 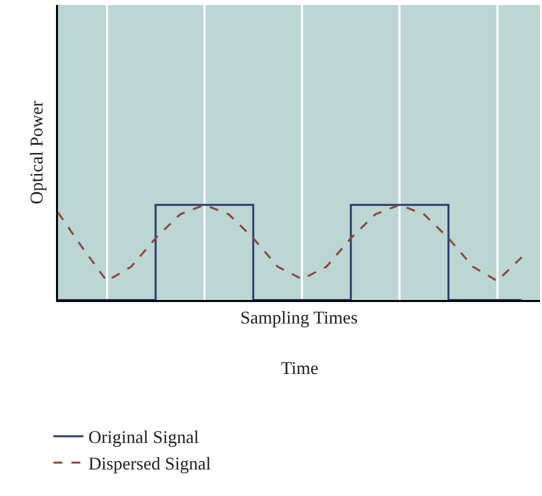 What do you see at coordinates (143, 437) in the screenshot?
I see `legend-label: Original Signal` at bounding box center [143, 437].